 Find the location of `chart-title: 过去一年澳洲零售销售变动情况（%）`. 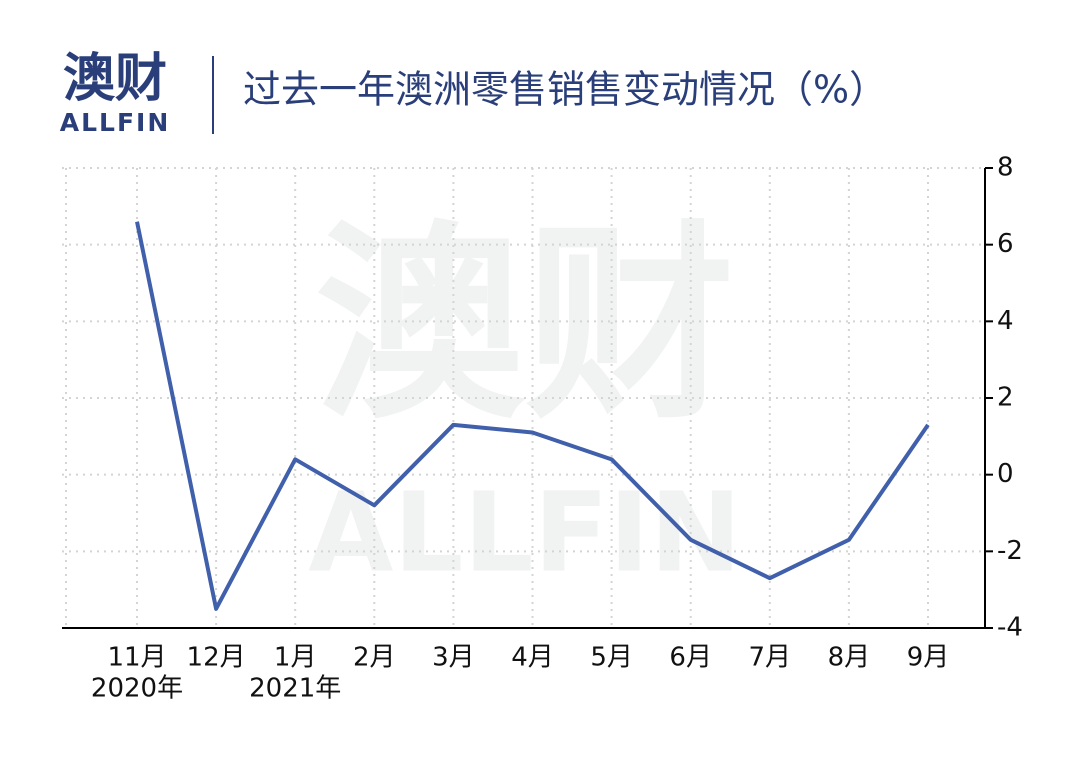

chart-title: 过去一年澳洲零售销售变动情况（%） is located at coordinates (565, 90).